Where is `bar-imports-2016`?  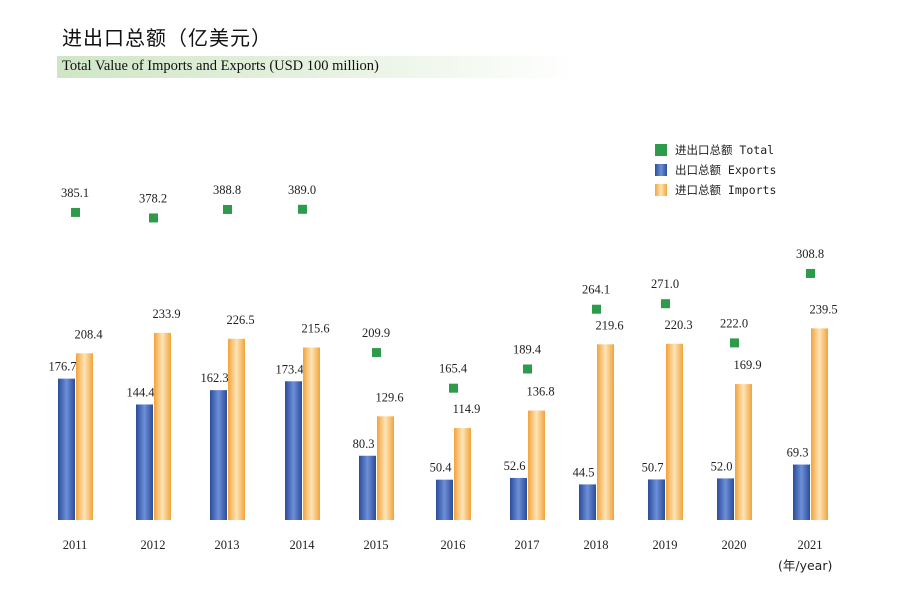 bar-imports-2016 is located at coordinates (462, 474).